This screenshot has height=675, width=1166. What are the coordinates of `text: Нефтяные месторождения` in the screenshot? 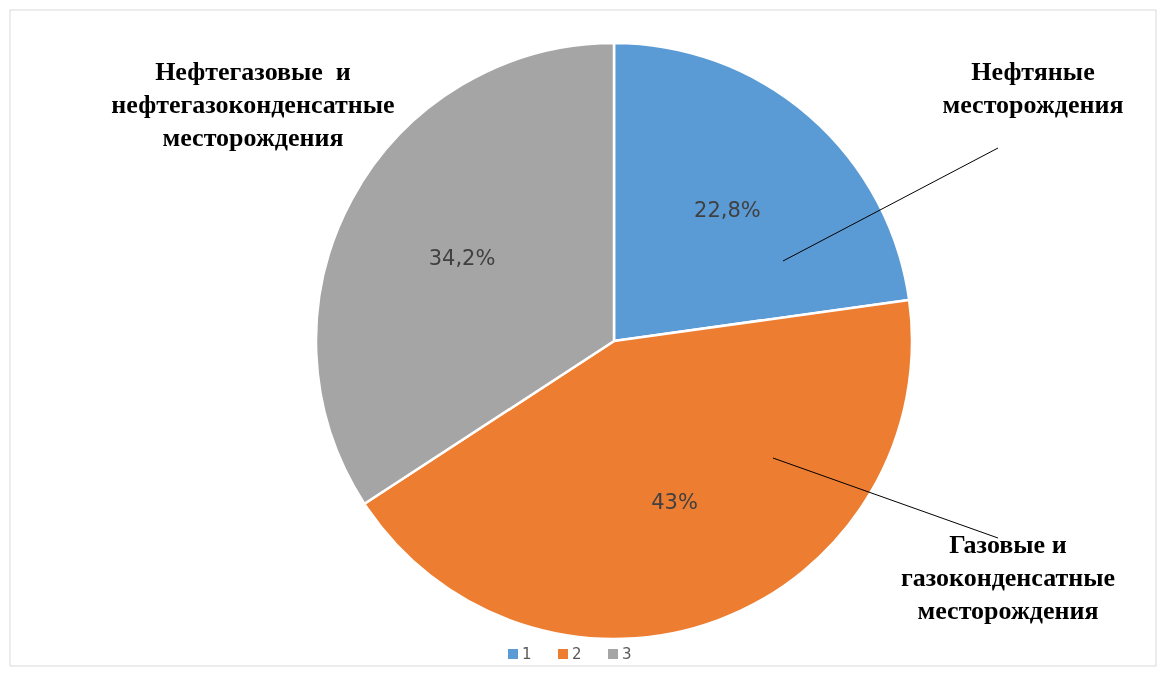 It's located at (1033, 88).